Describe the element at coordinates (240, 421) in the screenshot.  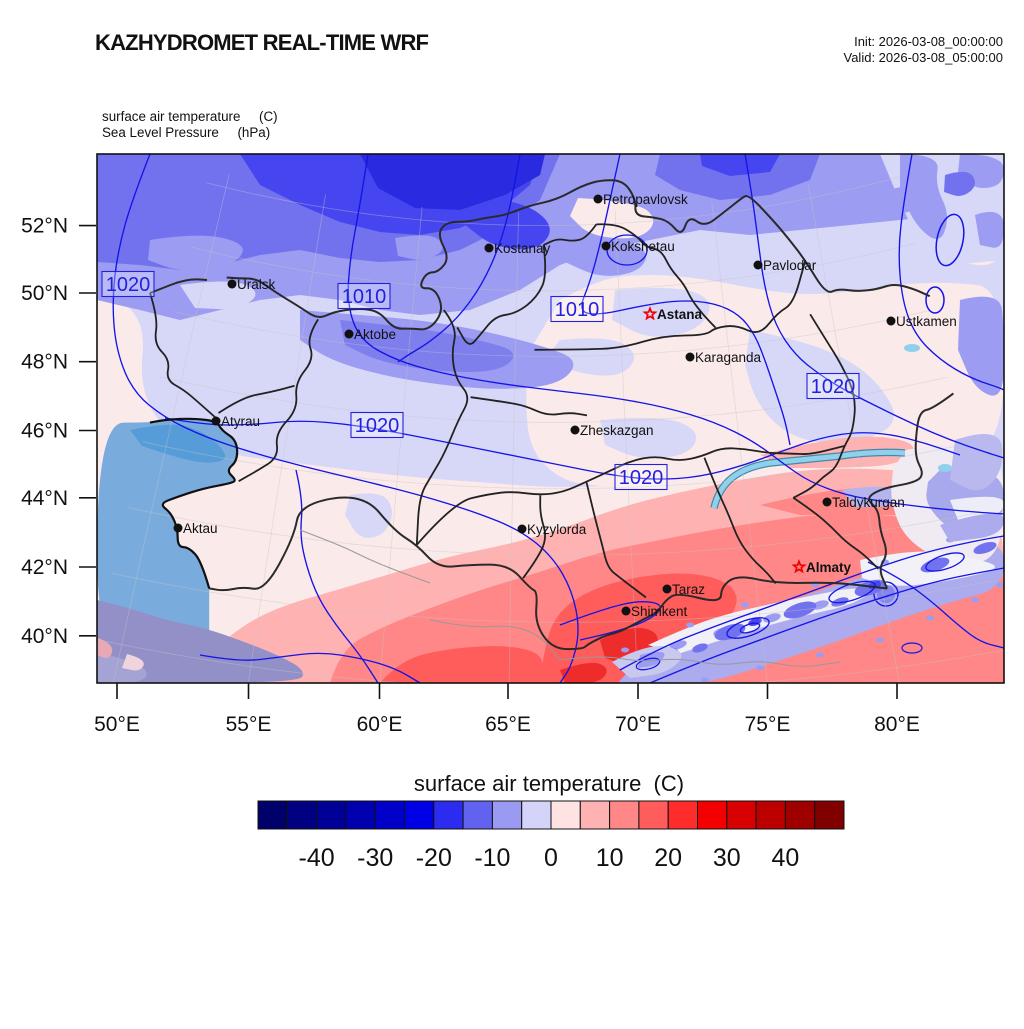
I see `svg-text: Atyrau` at that location.